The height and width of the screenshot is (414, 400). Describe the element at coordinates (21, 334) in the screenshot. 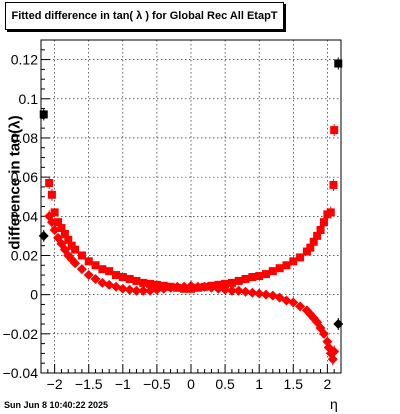

I see `y-tick-label: −0.02` at that location.